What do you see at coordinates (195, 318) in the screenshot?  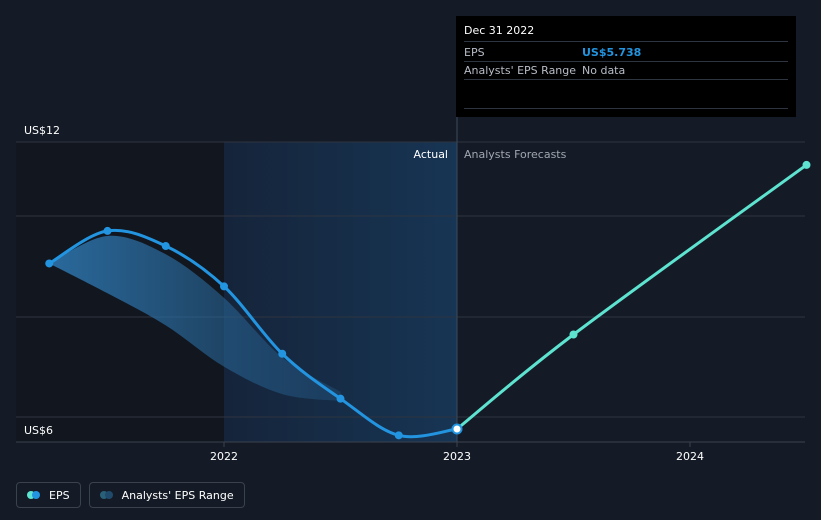 I see `eps-range-area` at bounding box center [195, 318].